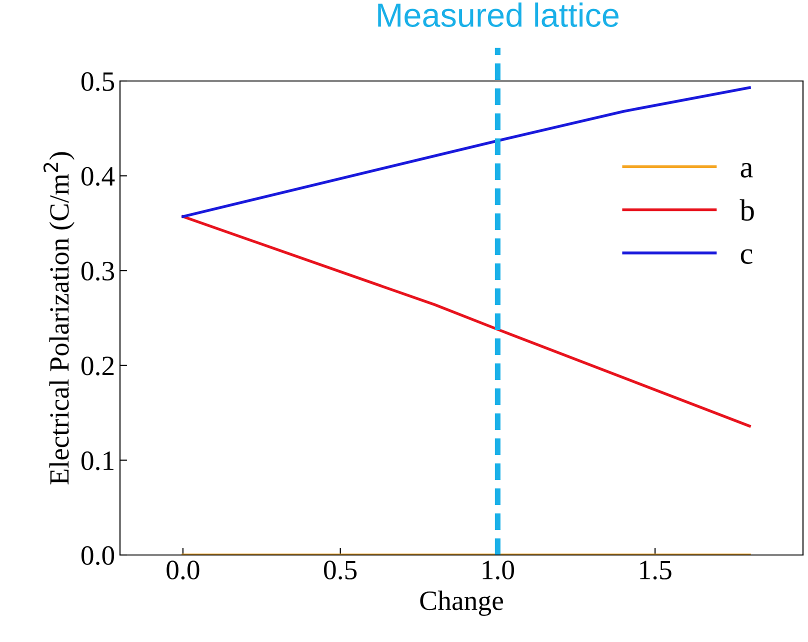 The height and width of the screenshot is (642, 808). I want to click on legend-label: a, so click(746, 170).